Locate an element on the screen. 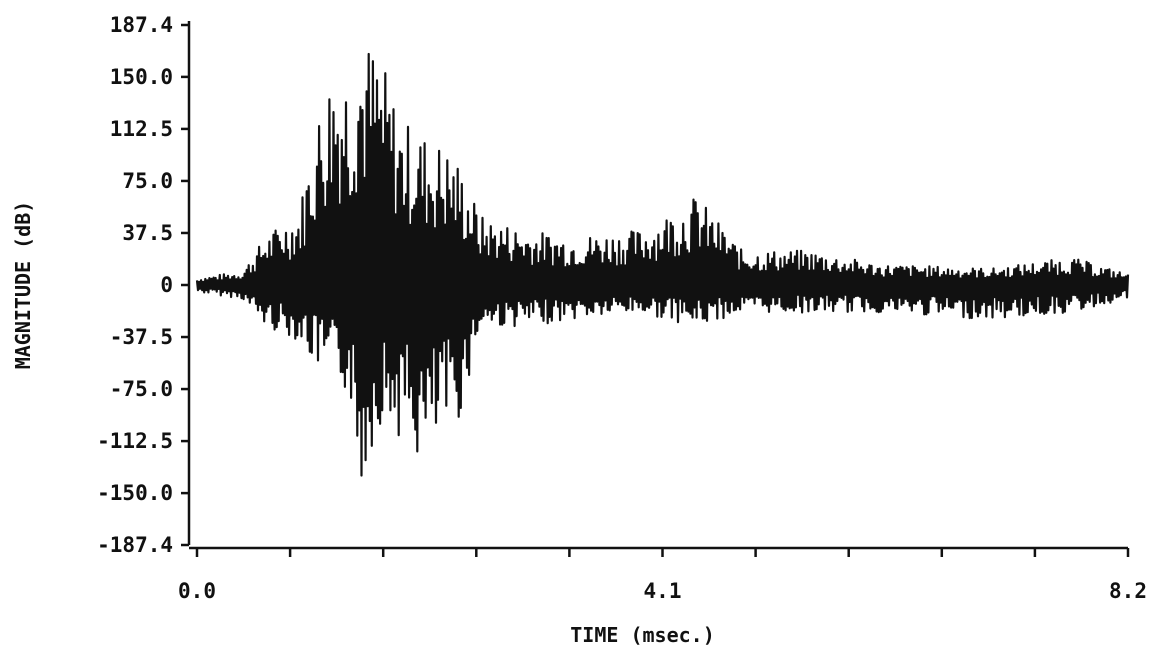 This screenshot has height=654, width=1151. y-axis-title: MAGNITUDE (dB) is located at coordinates (23, 285).